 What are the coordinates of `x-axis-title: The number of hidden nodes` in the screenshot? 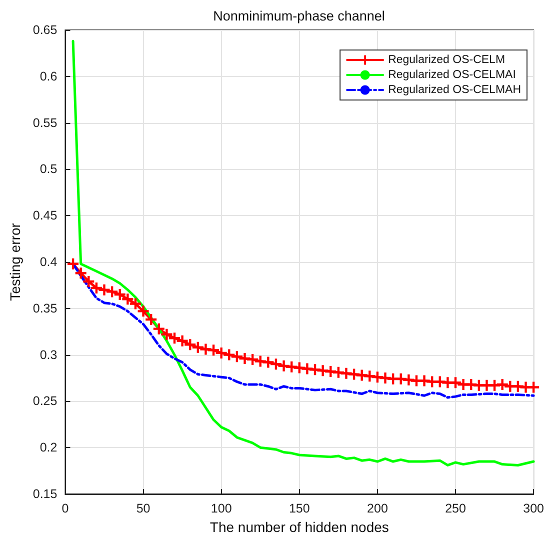 It's located at (299, 526).